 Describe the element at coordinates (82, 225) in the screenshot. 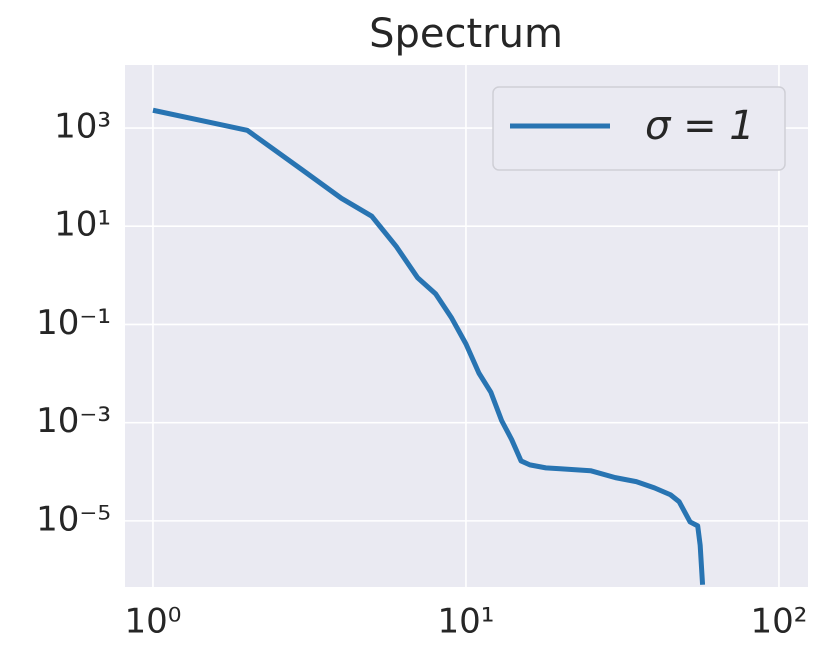

I see `y-tick-label: 10¹` at that location.